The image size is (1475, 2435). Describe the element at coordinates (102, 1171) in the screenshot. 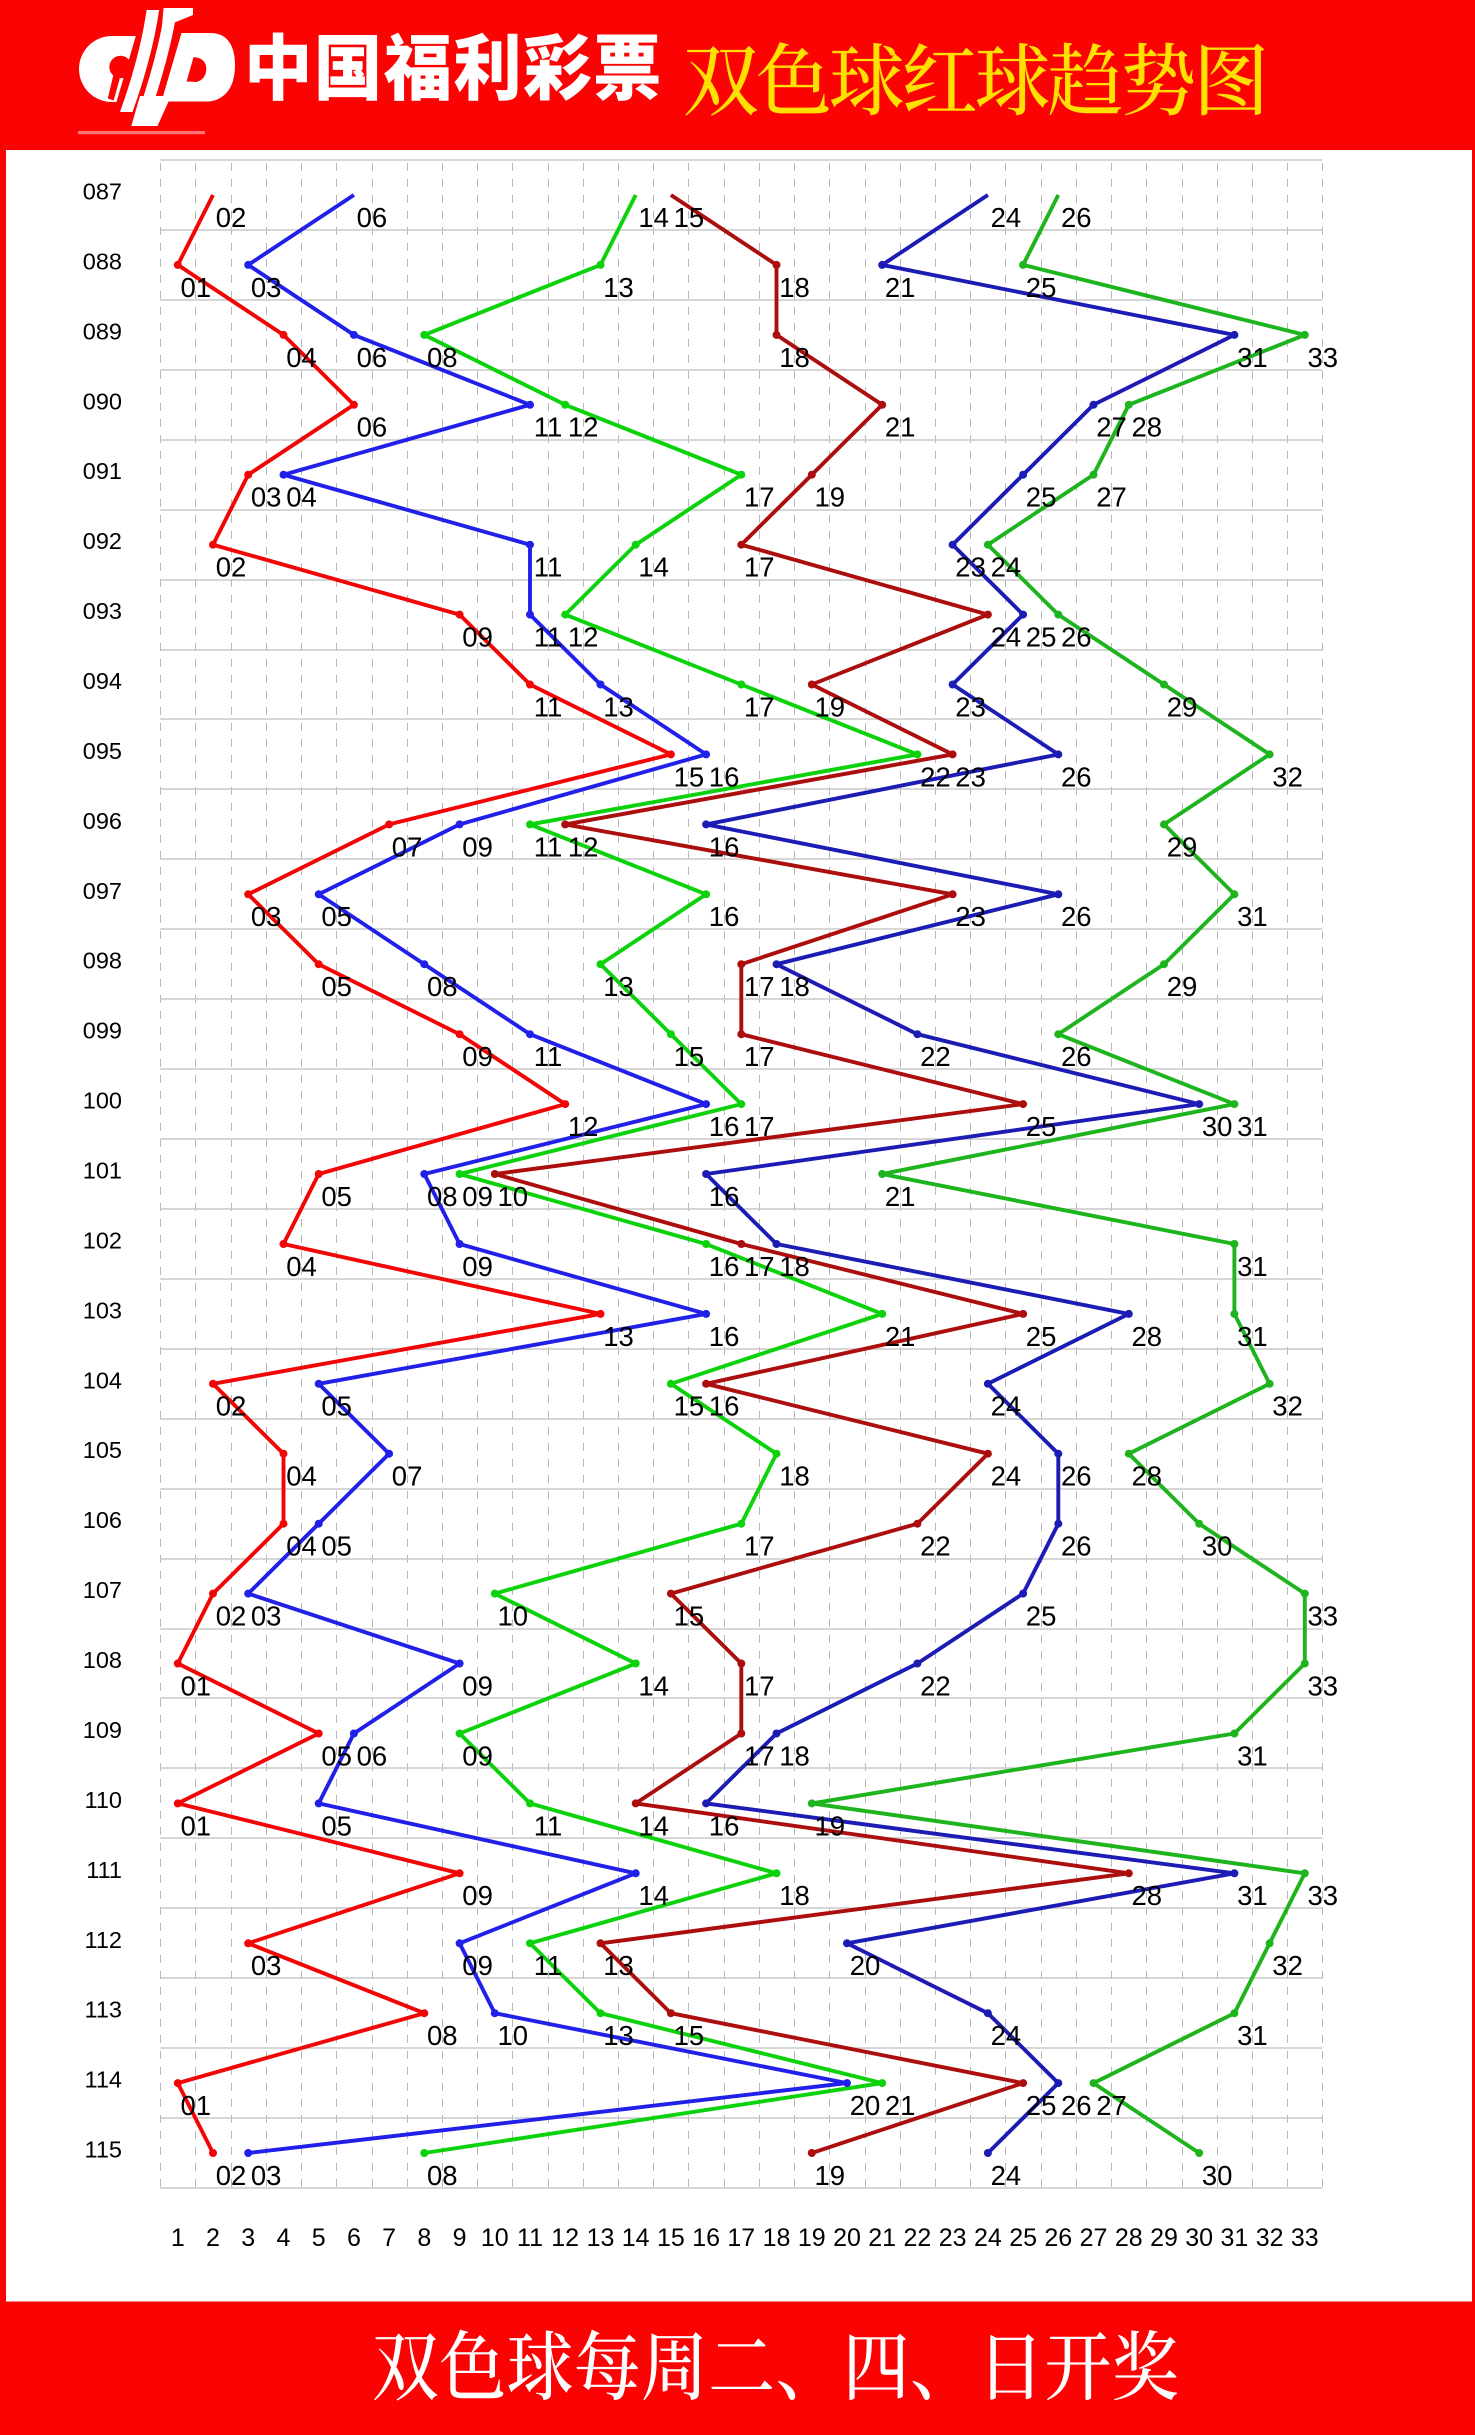

I see `svg-text: 101` at that location.